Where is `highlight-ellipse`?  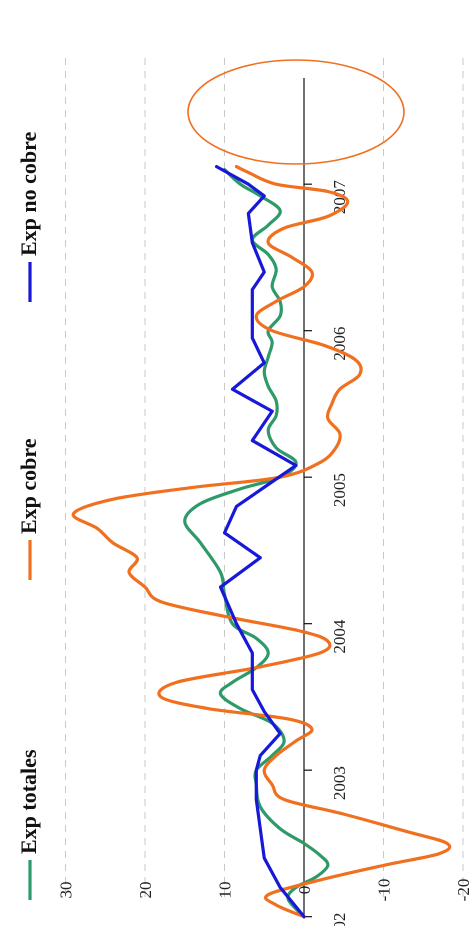
highlight-ellipse is located at coordinates (296, 112).